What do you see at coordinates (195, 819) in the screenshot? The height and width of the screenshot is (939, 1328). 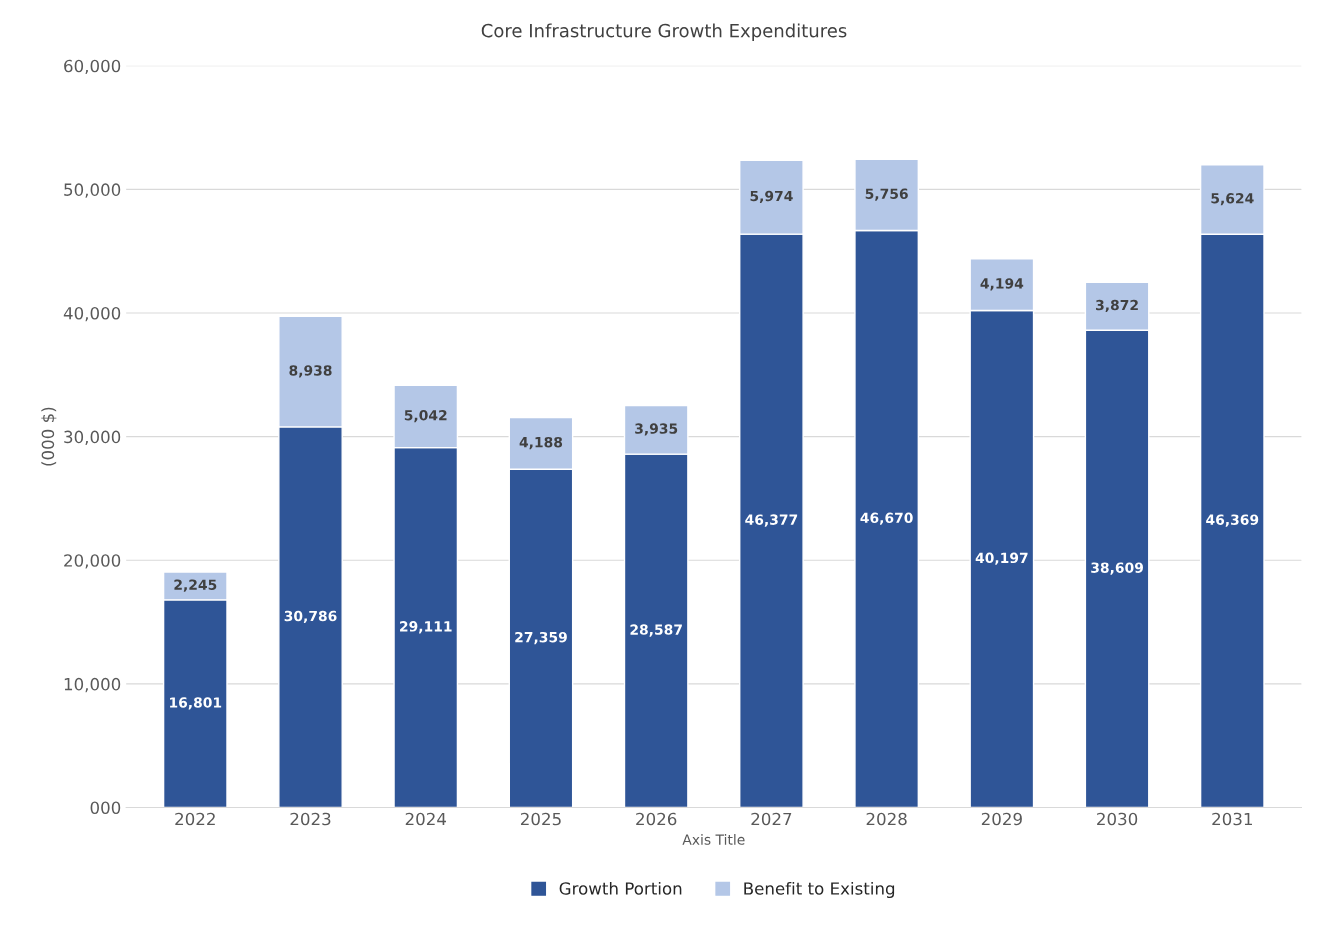 I see `x-tick-label: 2022` at bounding box center [195, 819].